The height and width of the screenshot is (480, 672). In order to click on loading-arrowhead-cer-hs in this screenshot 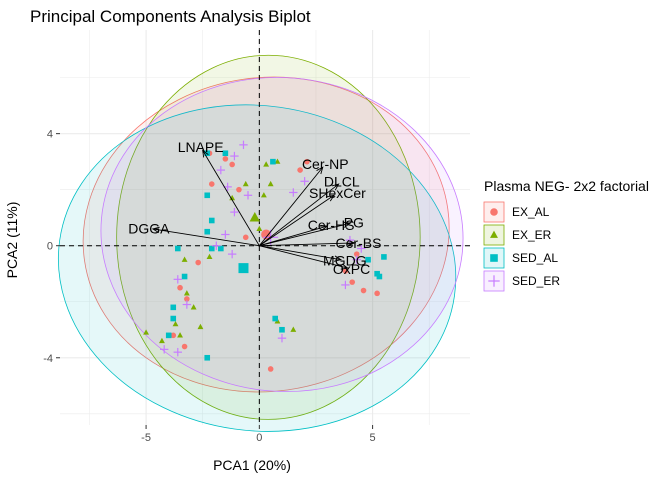, I will do `click(324, 227)`.